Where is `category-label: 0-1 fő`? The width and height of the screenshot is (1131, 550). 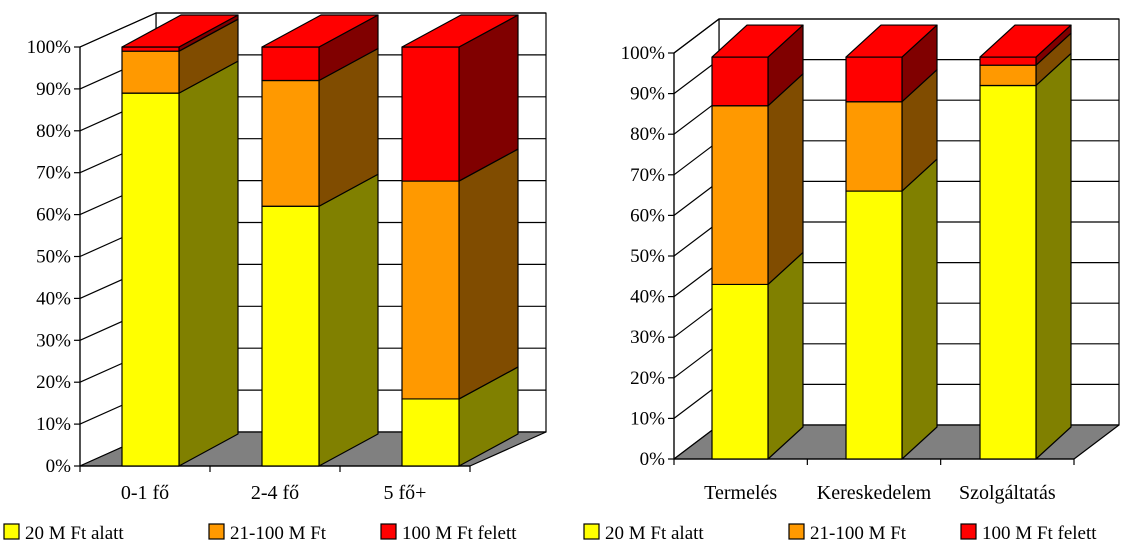 category-label: 0-1 fő is located at coordinates (145, 493).